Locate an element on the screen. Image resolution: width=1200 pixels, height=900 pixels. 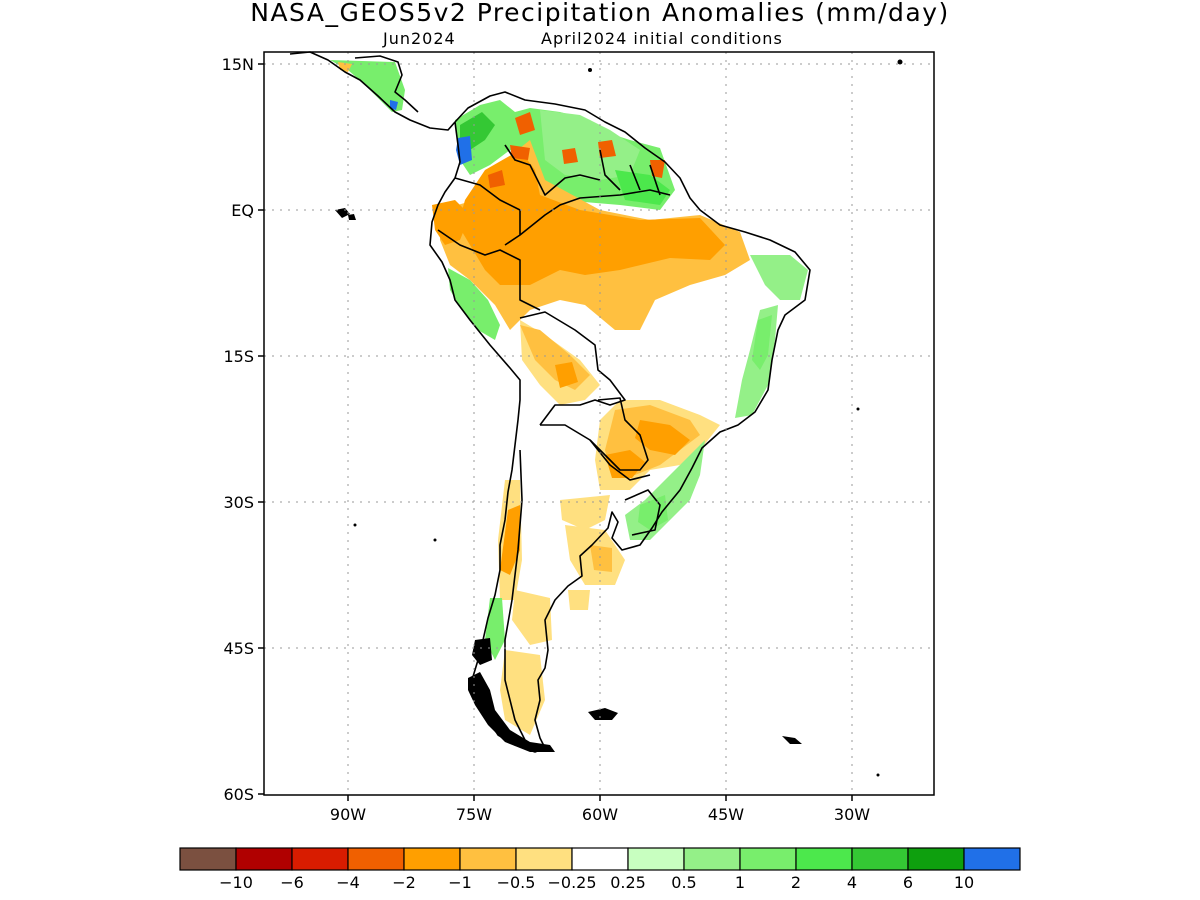
lon-label-90w: 90W is located at coordinates (348, 814).